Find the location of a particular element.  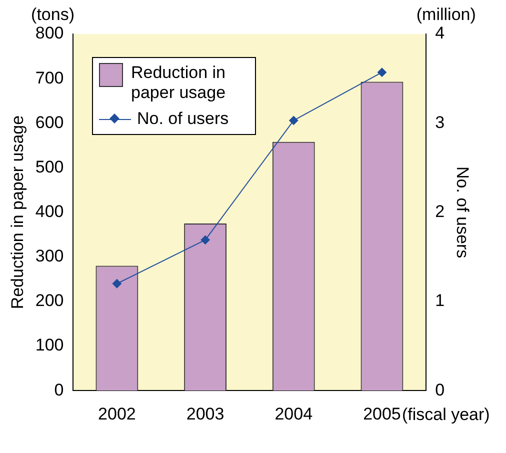

legend-label: No. of users is located at coordinates (183, 119).